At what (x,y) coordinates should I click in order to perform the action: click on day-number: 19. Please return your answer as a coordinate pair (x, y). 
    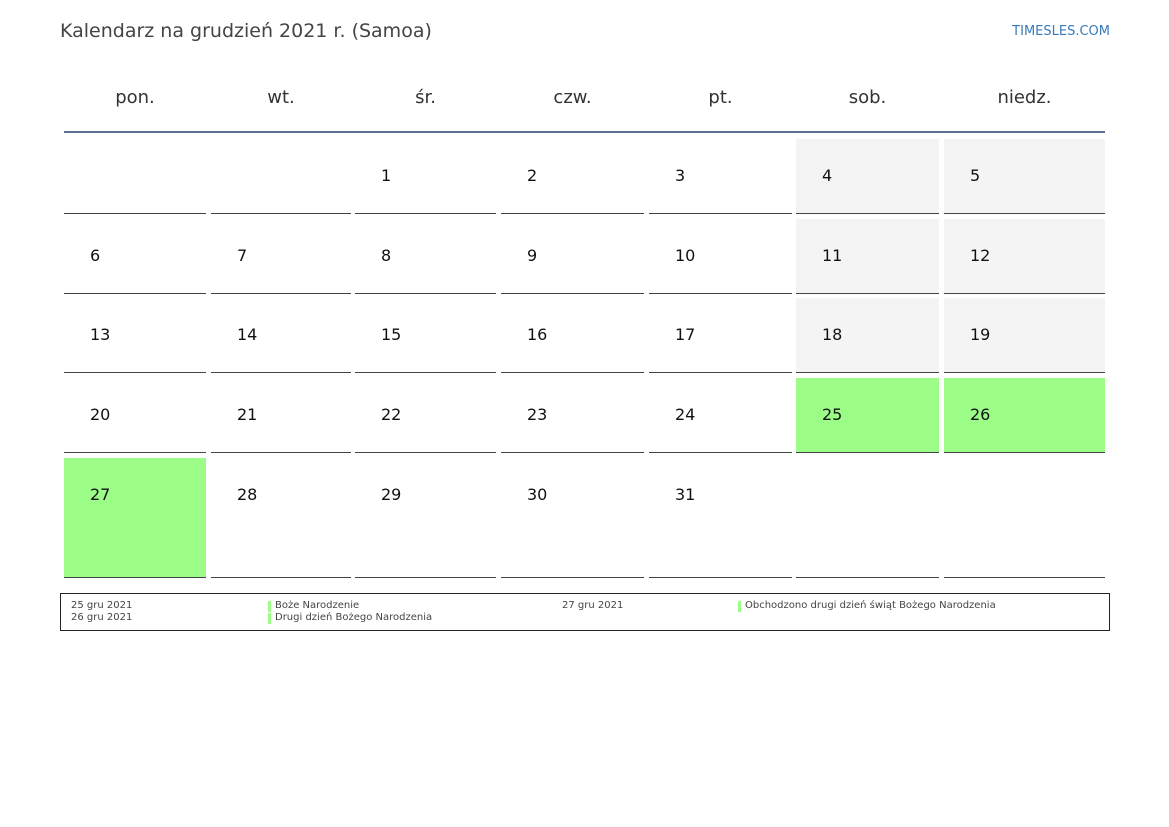
    Looking at the image, I should click on (980, 334).